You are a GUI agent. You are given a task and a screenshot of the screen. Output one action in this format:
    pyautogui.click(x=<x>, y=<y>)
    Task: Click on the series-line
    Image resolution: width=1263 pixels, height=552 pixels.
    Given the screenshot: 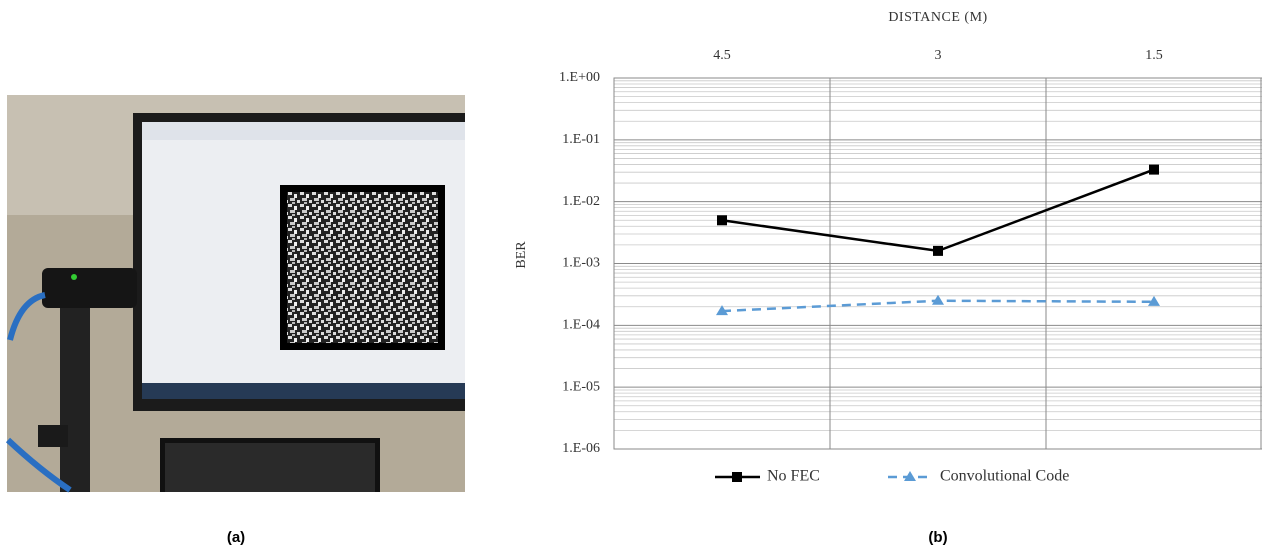 What is the action you would take?
    pyautogui.click(x=938, y=210)
    